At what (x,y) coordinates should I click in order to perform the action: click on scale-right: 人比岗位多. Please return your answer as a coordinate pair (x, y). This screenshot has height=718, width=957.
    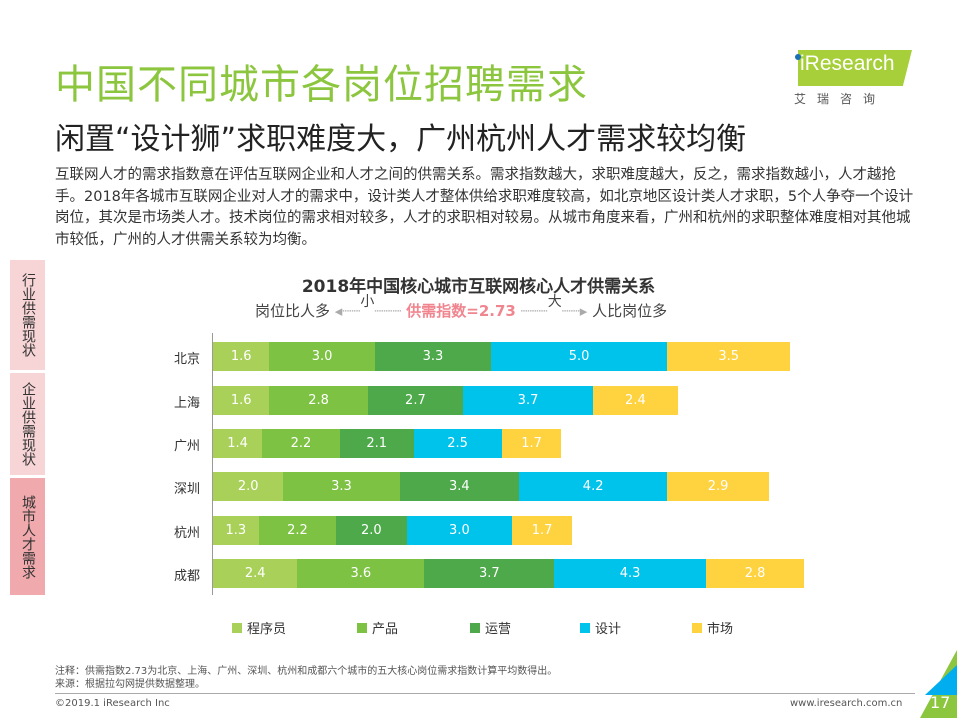
    Looking at the image, I should click on (630, 311).